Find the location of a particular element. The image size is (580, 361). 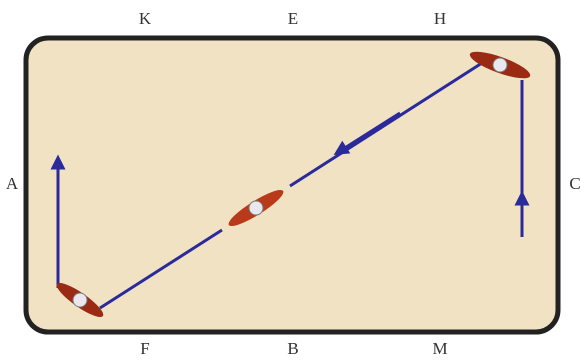

letter: K is located at coordinates (145, 18).